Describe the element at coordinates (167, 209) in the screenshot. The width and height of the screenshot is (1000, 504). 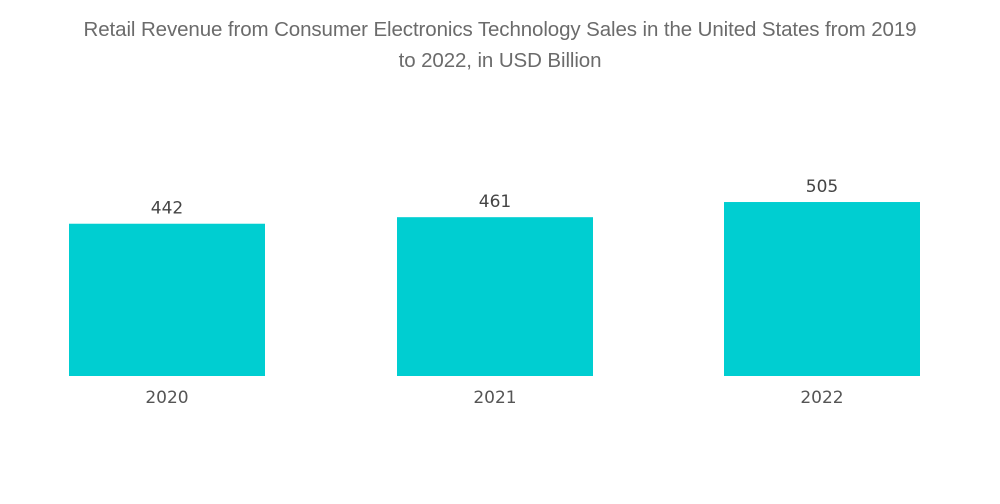
I see `data-label-2020: 442` at that location.